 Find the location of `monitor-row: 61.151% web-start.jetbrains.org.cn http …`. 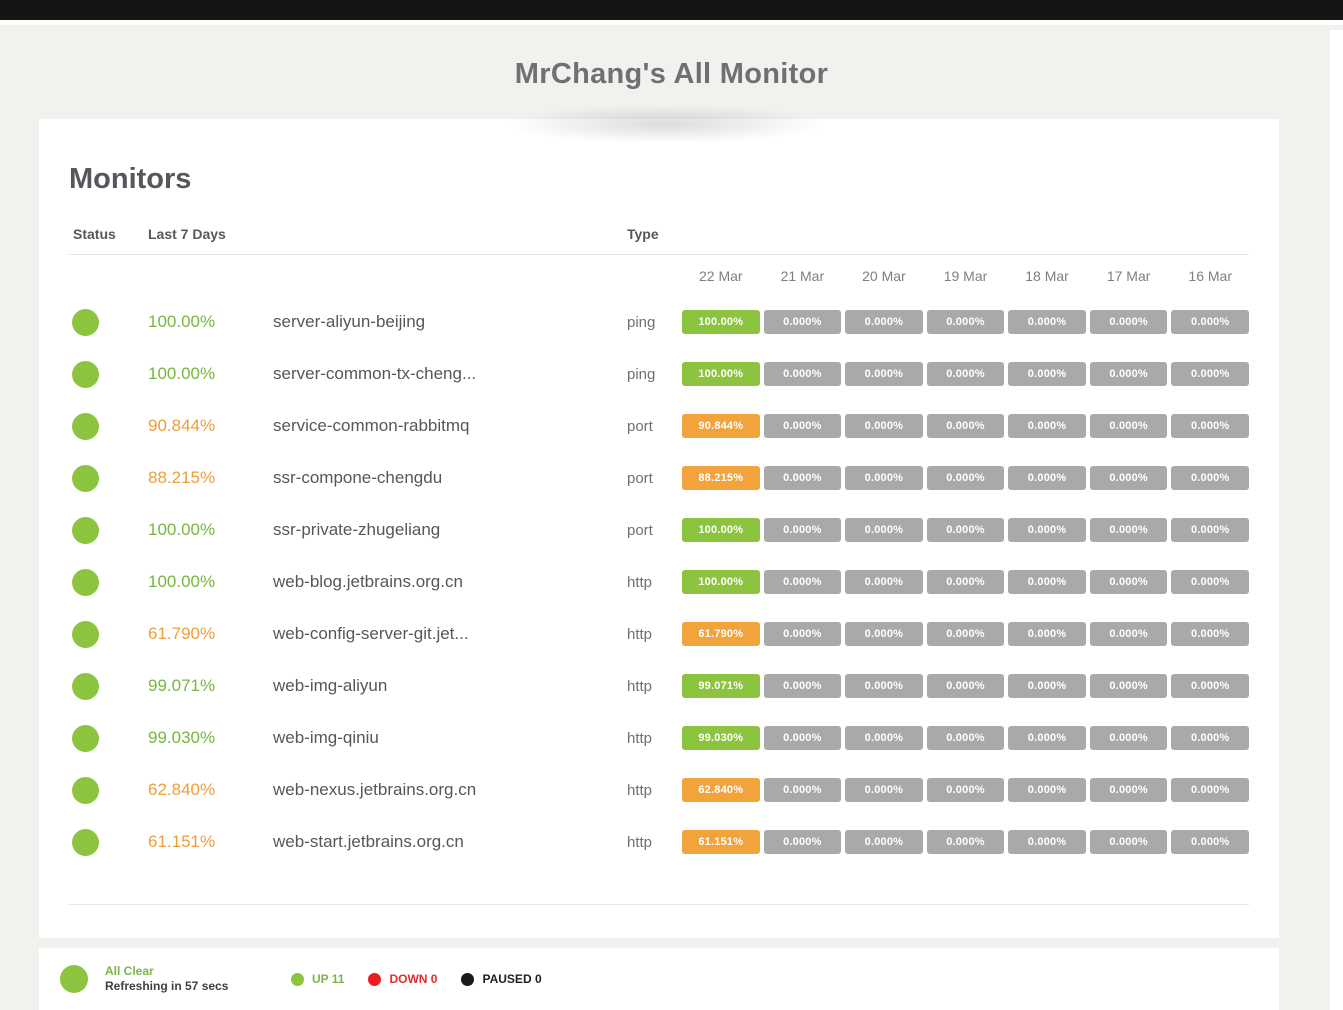

monitor-row: 61.151% web-start.jetbrains.org.cn http … is located at coordinates (659, 842).